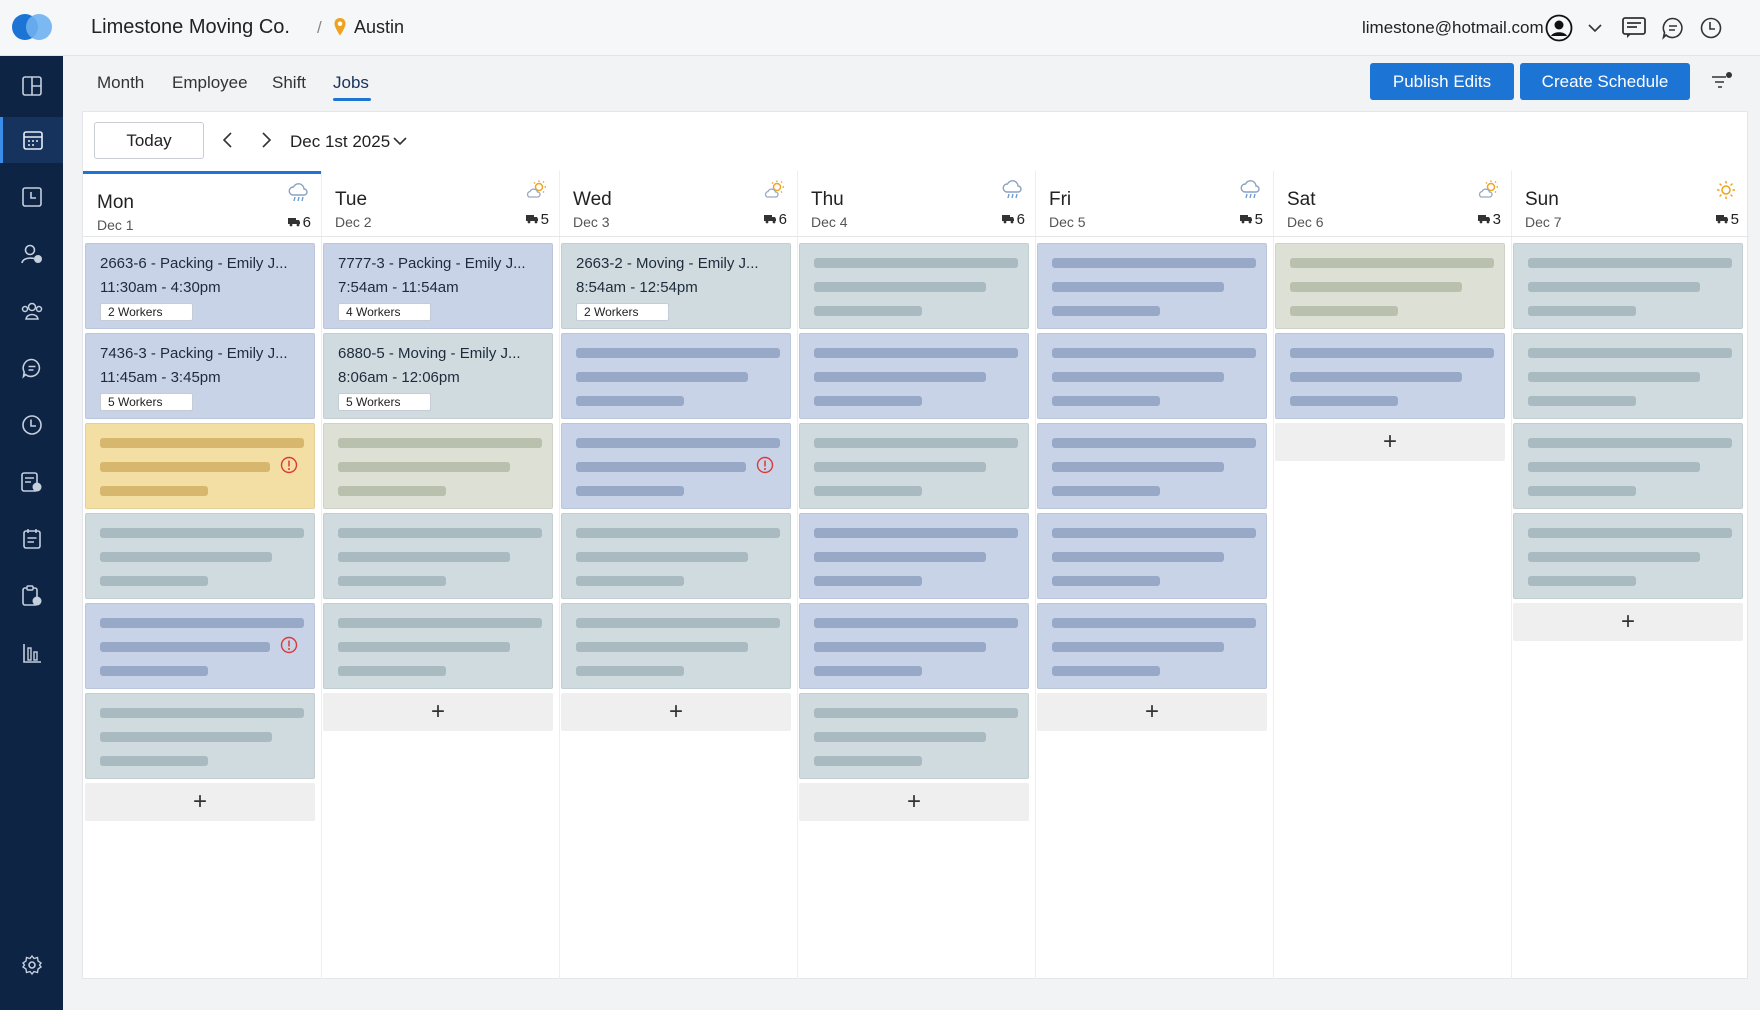  I want to click on job-time: 11:45am - 3:45pm, so click(160, 377).